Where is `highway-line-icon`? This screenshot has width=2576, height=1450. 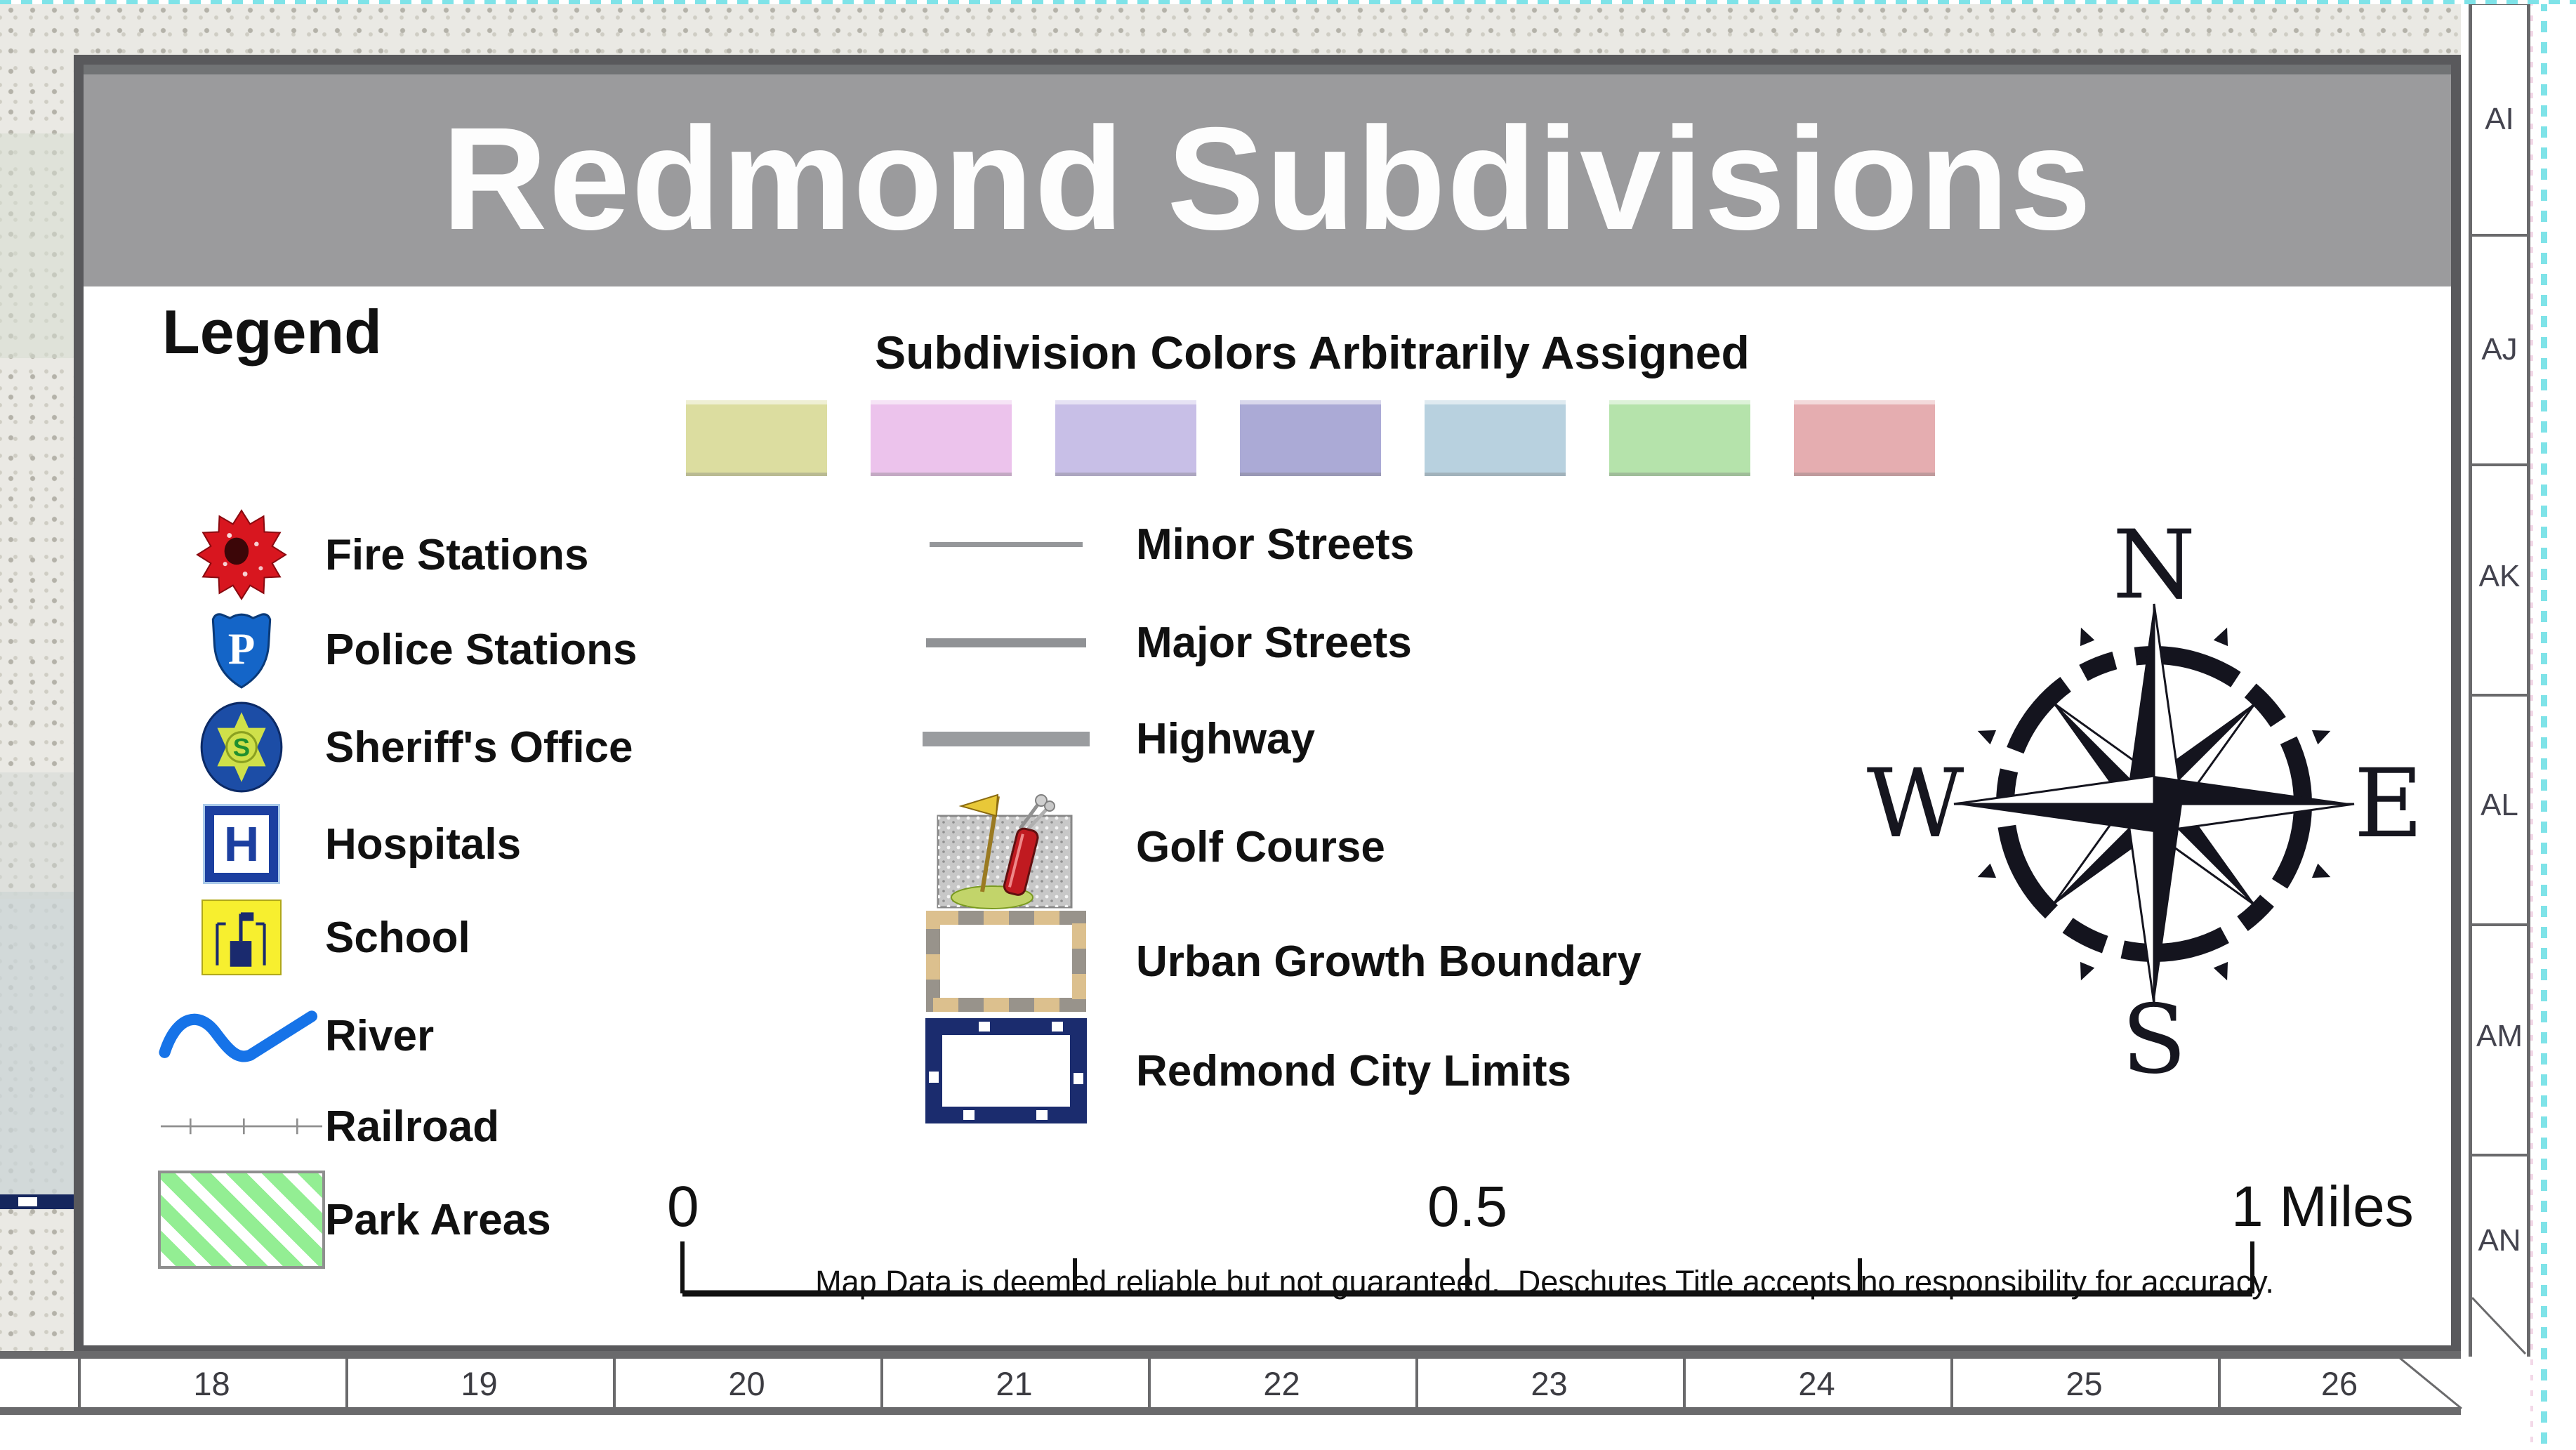 highway-line-icon is located at coordinates (1006, 739).